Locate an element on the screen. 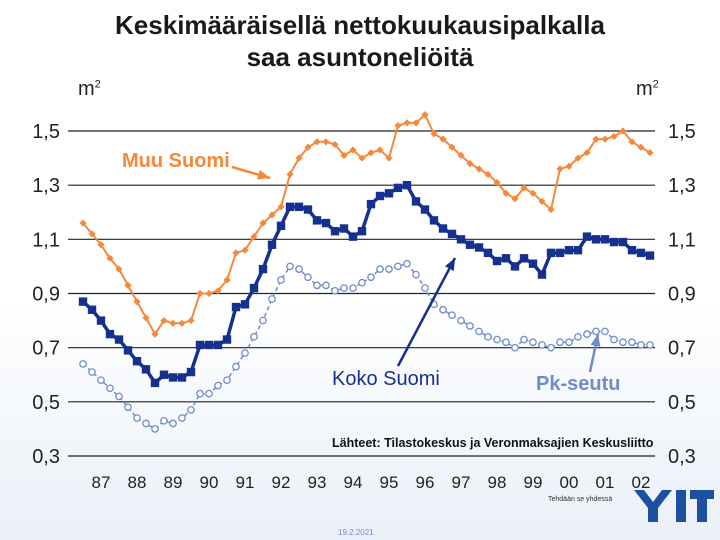  y-unit-left-base: m is located at coordinates (86, 89).